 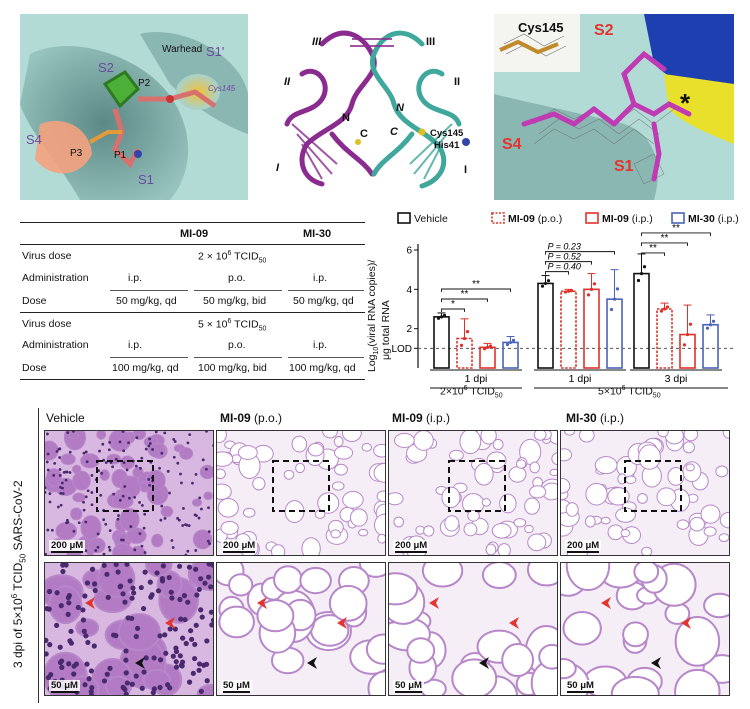 What do you see at coordinates (232, 257) in the screenshot?
I see `virus-dose-value: 2 × 106 TCID50` at bounding box center [232, 257].